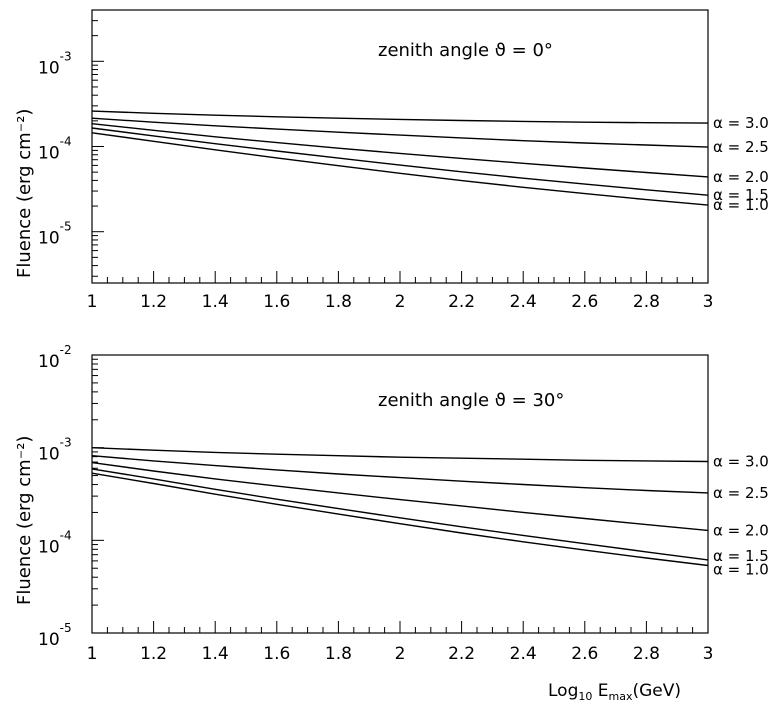 The image size is (779, 707). I want to click on y-axis-label-top: Fluence (erg cm⁻²), so click(24, 193).